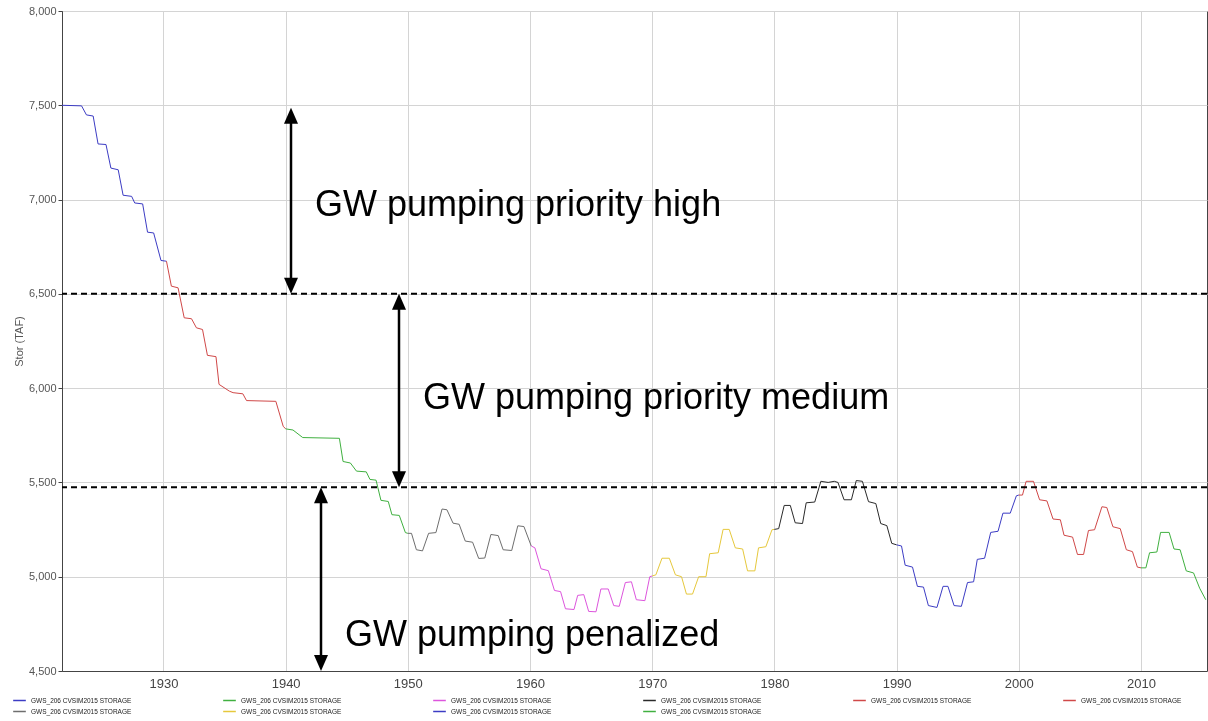 Image resolution: width=1208 pixels, height=721 pixels. What do you see at coordinates (532, 633) in the screenshot?
I see `annotation: GW pumping penalized` at bounding box center [532, 633].